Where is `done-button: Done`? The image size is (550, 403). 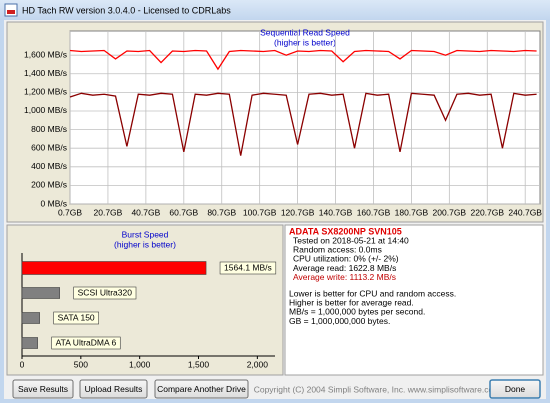 done-button: Done is located at coordinates (515, 389).